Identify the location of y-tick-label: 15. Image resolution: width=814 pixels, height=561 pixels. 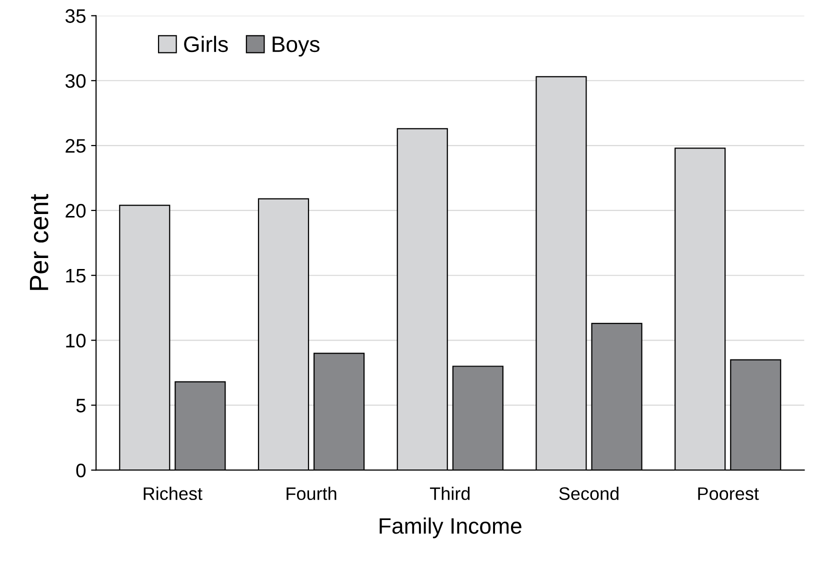
(76, 276).